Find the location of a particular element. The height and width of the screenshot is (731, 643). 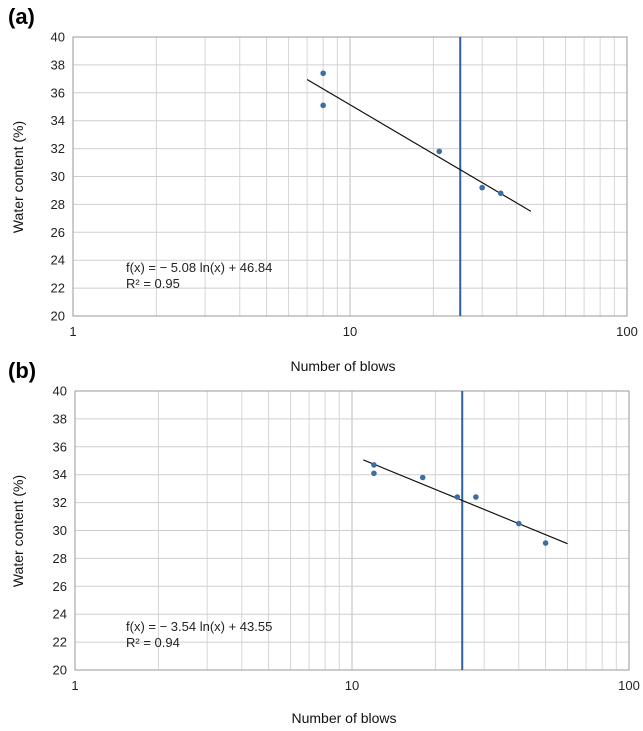

panel-label: (b) is located at coordinates (22, 370).